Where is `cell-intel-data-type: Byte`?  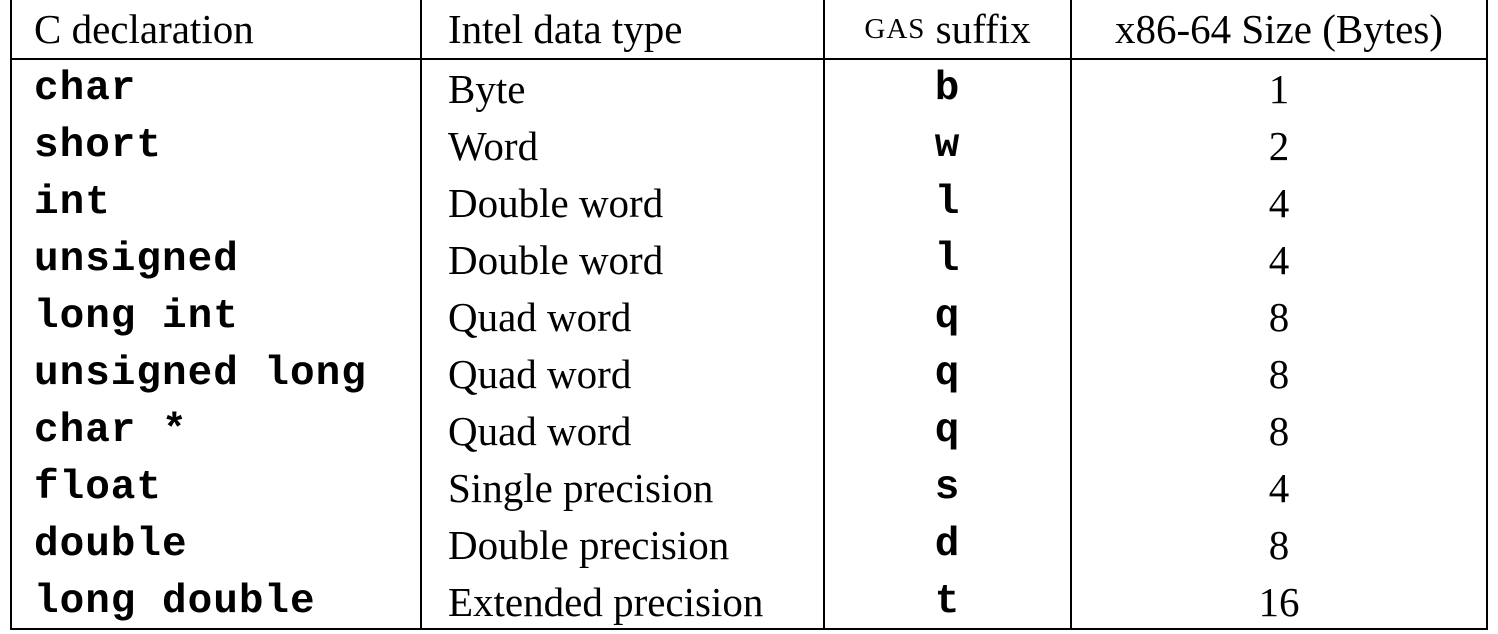 cell-intel-data-type: Byte is located at coordinates (621, 88).